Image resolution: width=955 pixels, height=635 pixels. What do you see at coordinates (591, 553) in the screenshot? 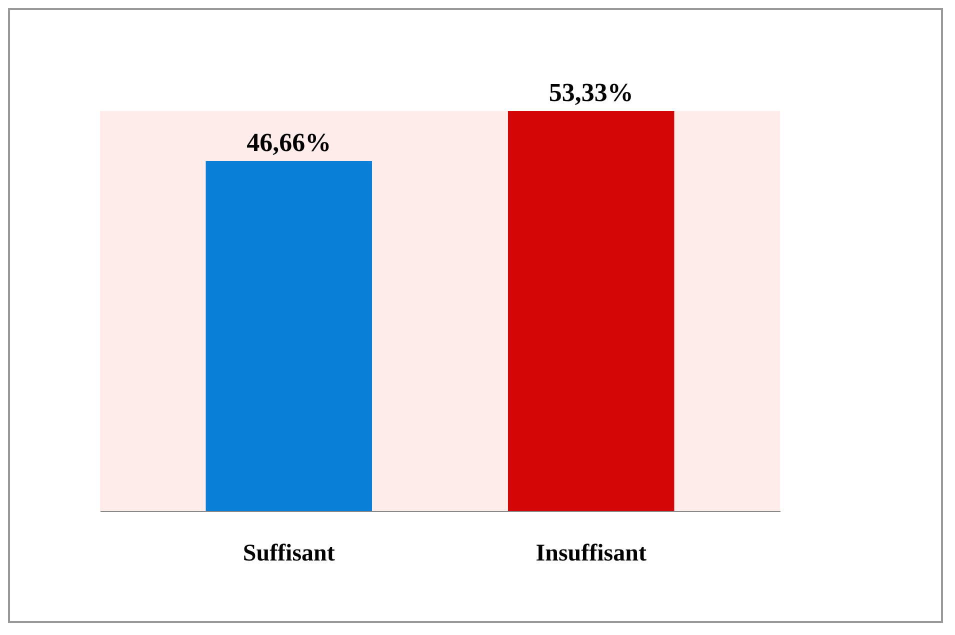
I see `x-tick-label: Insuffisant` at bounding box center [591, 553].